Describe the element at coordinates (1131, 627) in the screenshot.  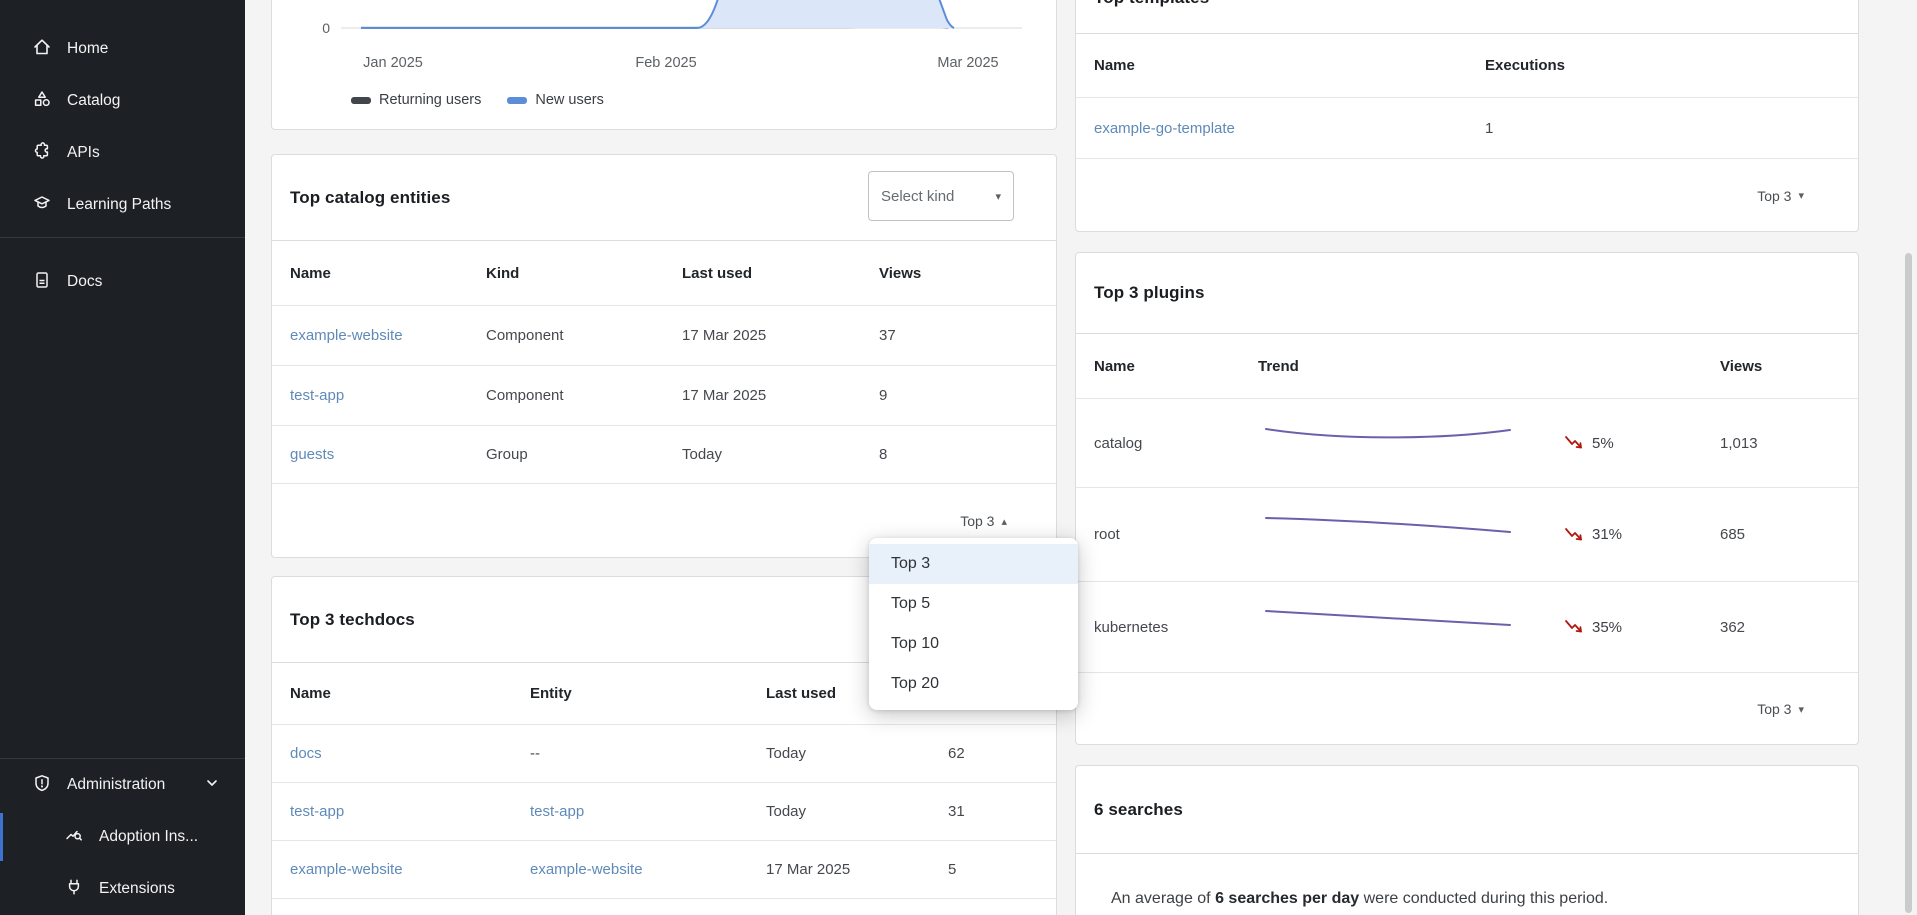
I see `cell-plugin-name: kubernetes` at that location.